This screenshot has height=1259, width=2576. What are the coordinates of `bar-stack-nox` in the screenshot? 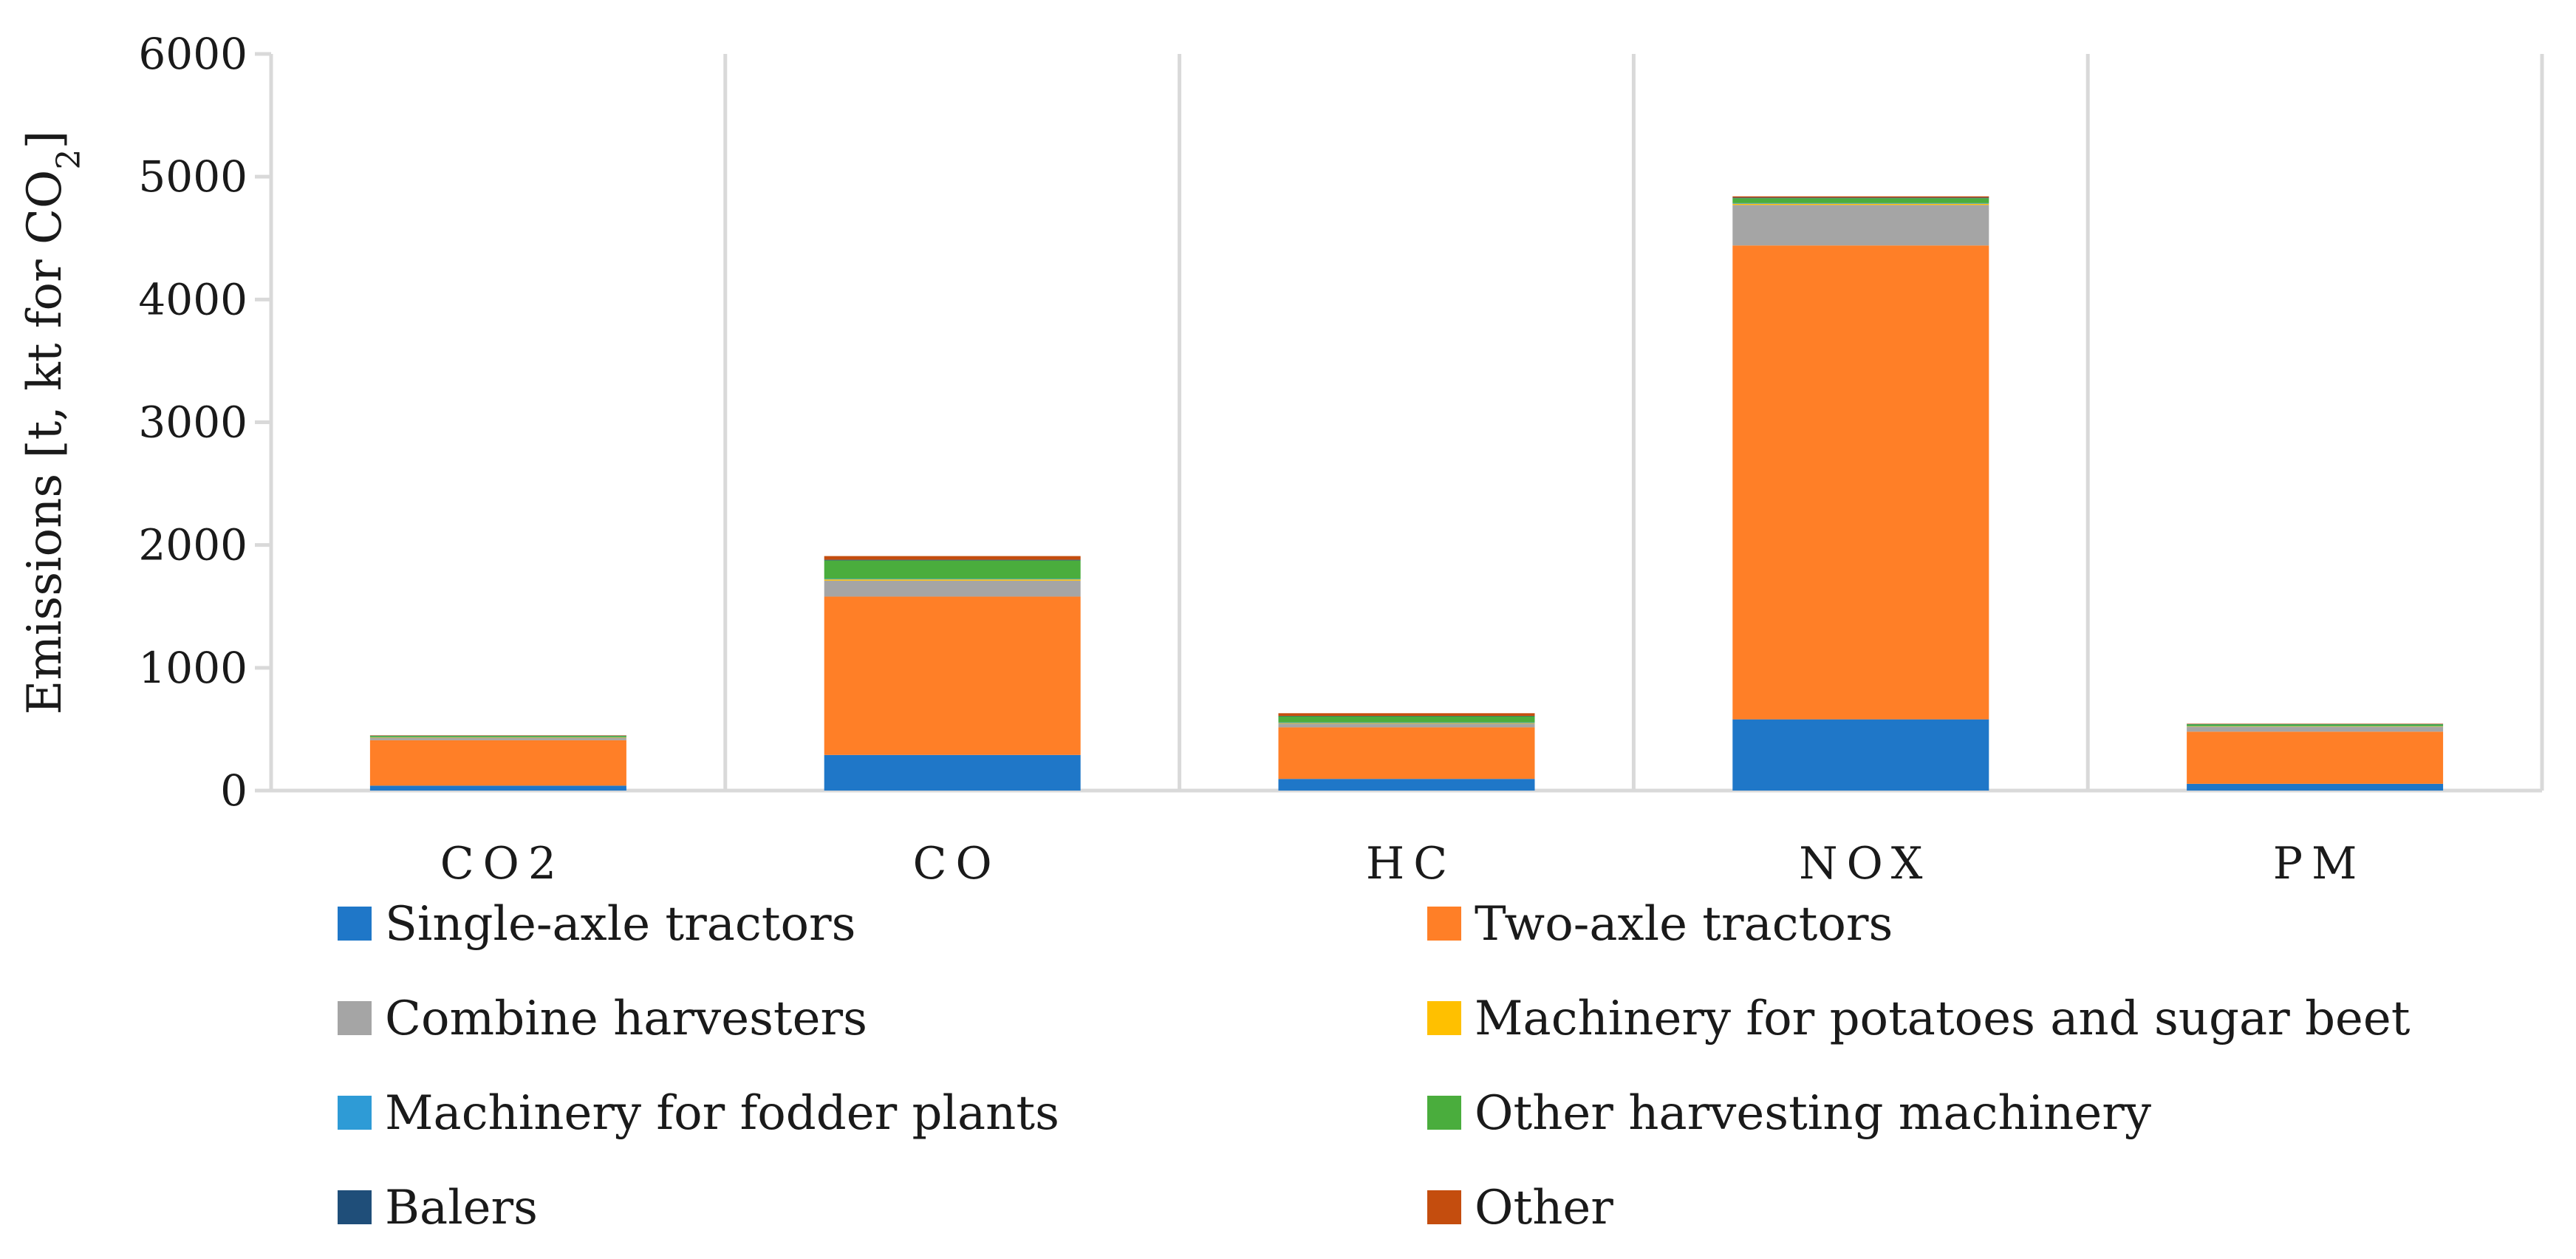 It's located at (1861, 494).